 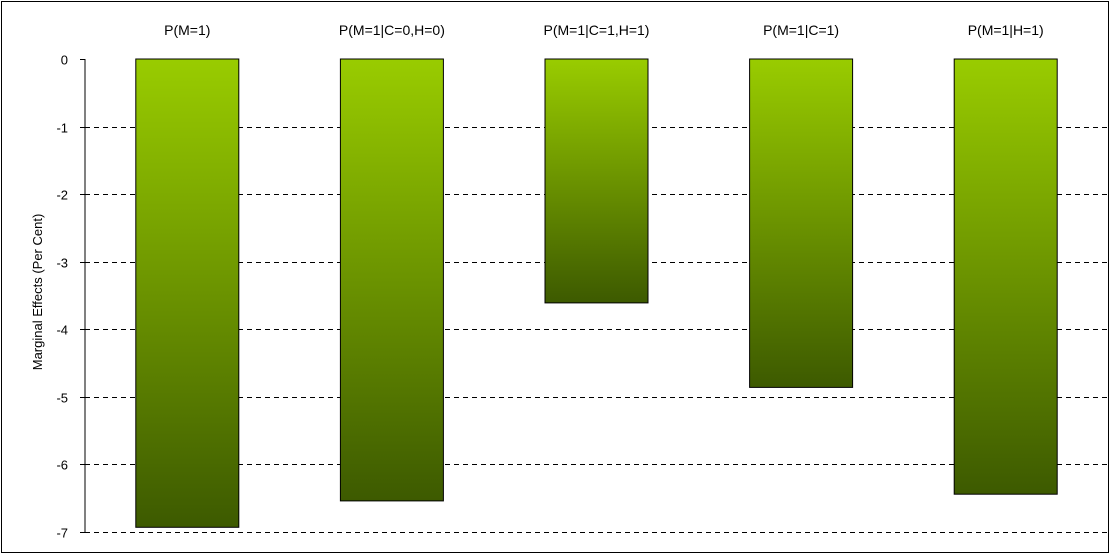 I want to click on category-label-2: P(M=1|C=0,H=0), so click(x=392, y=30).